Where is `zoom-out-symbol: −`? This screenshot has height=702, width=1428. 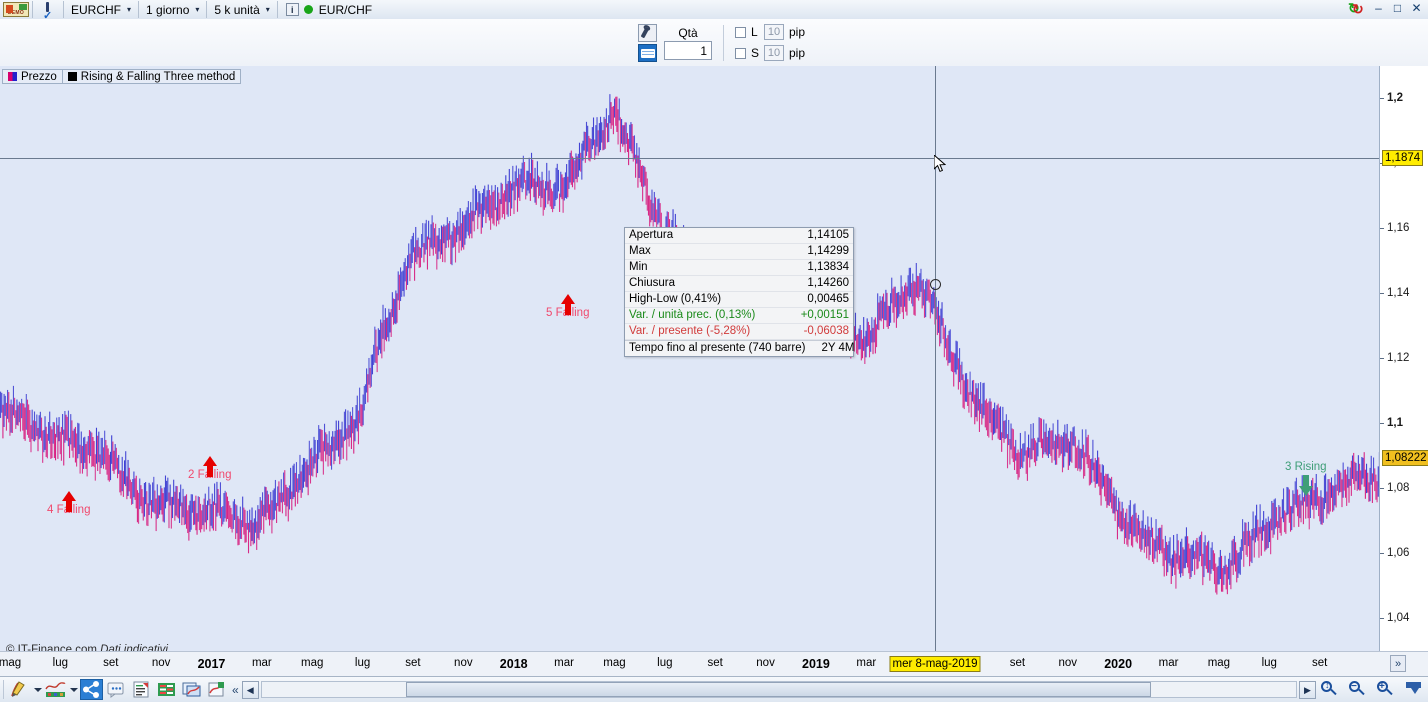 zoom-out-symbol: − is located at coordinates (1354, 686).